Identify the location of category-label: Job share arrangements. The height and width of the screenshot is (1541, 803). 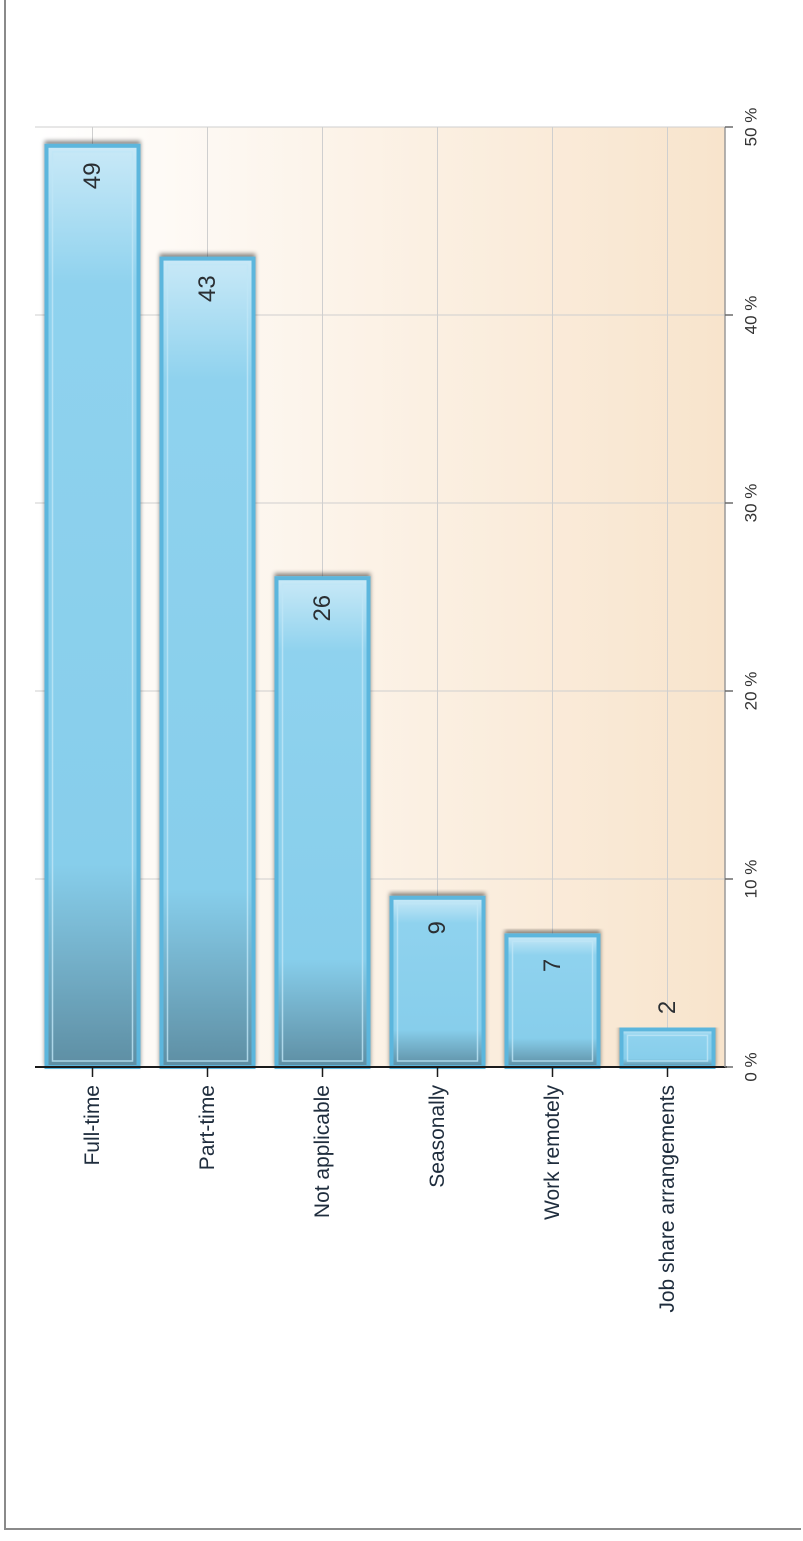
(667, 1199).